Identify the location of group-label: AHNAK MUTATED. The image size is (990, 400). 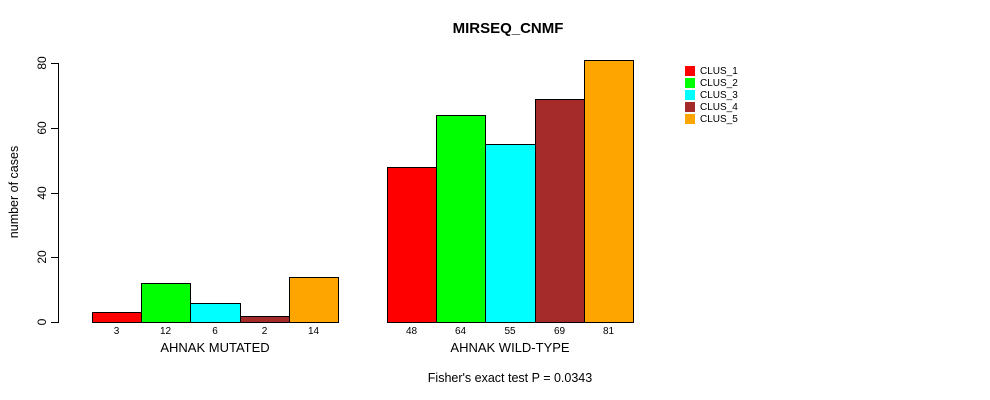
(215, 347).